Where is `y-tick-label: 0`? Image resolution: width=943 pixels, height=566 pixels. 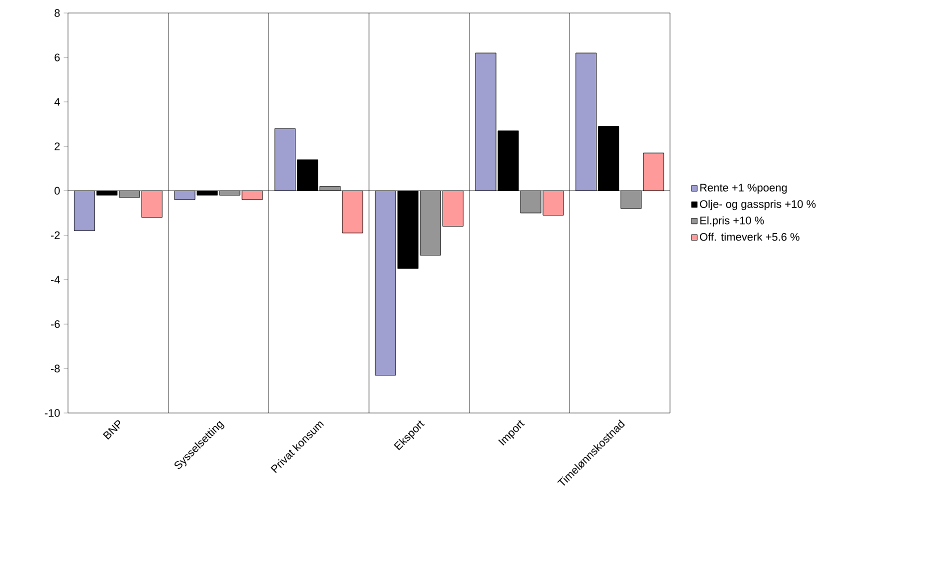 y-tick-label: 0 is located at coordinates (57, 190).